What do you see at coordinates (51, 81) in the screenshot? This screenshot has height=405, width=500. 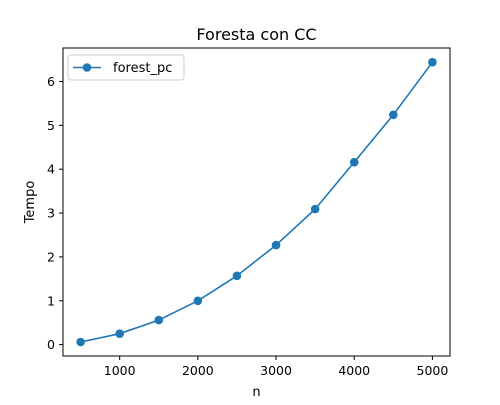 I see `y-tick-label: 6` at bounding box center [51, 81].